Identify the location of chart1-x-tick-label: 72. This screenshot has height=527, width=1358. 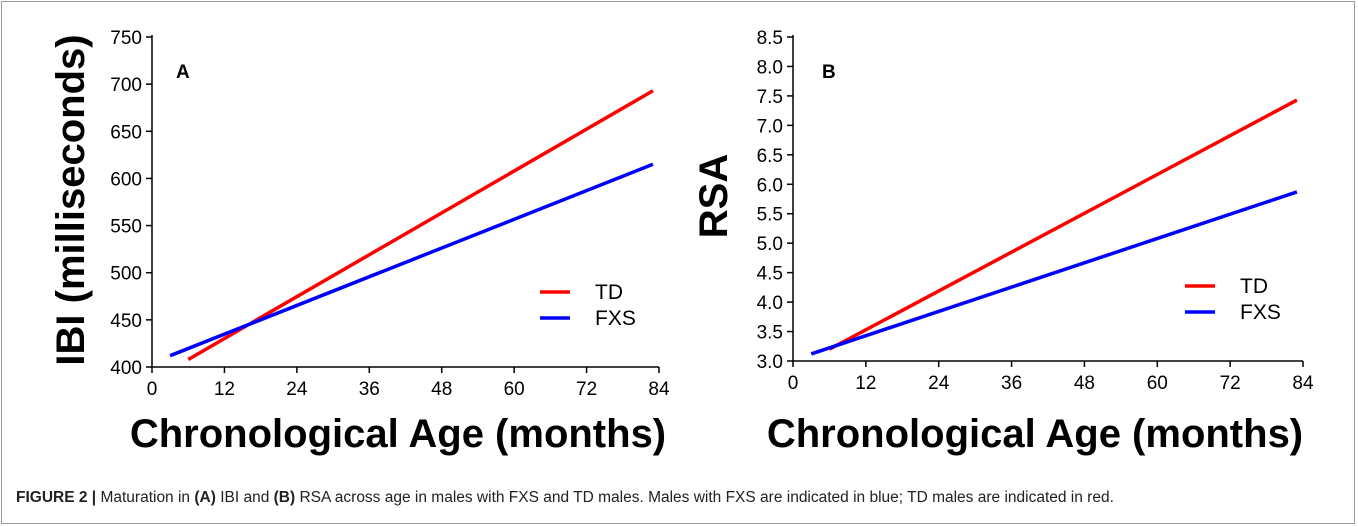
(586, 389).